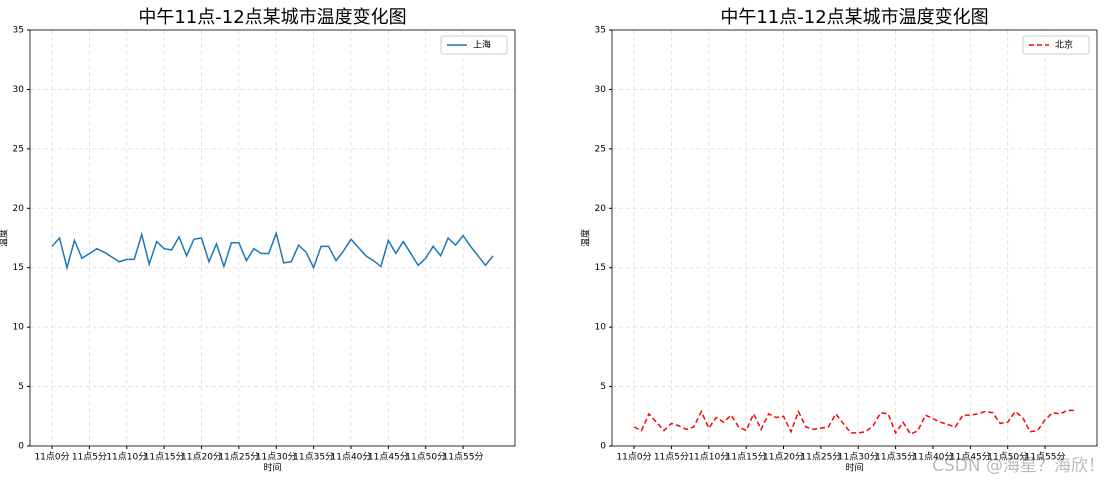  What do you see at coordinates (1018, 466) in the screenshot?
I see `watermark: CSDN @海星？海欣！` at bounding box center [1018, 466].